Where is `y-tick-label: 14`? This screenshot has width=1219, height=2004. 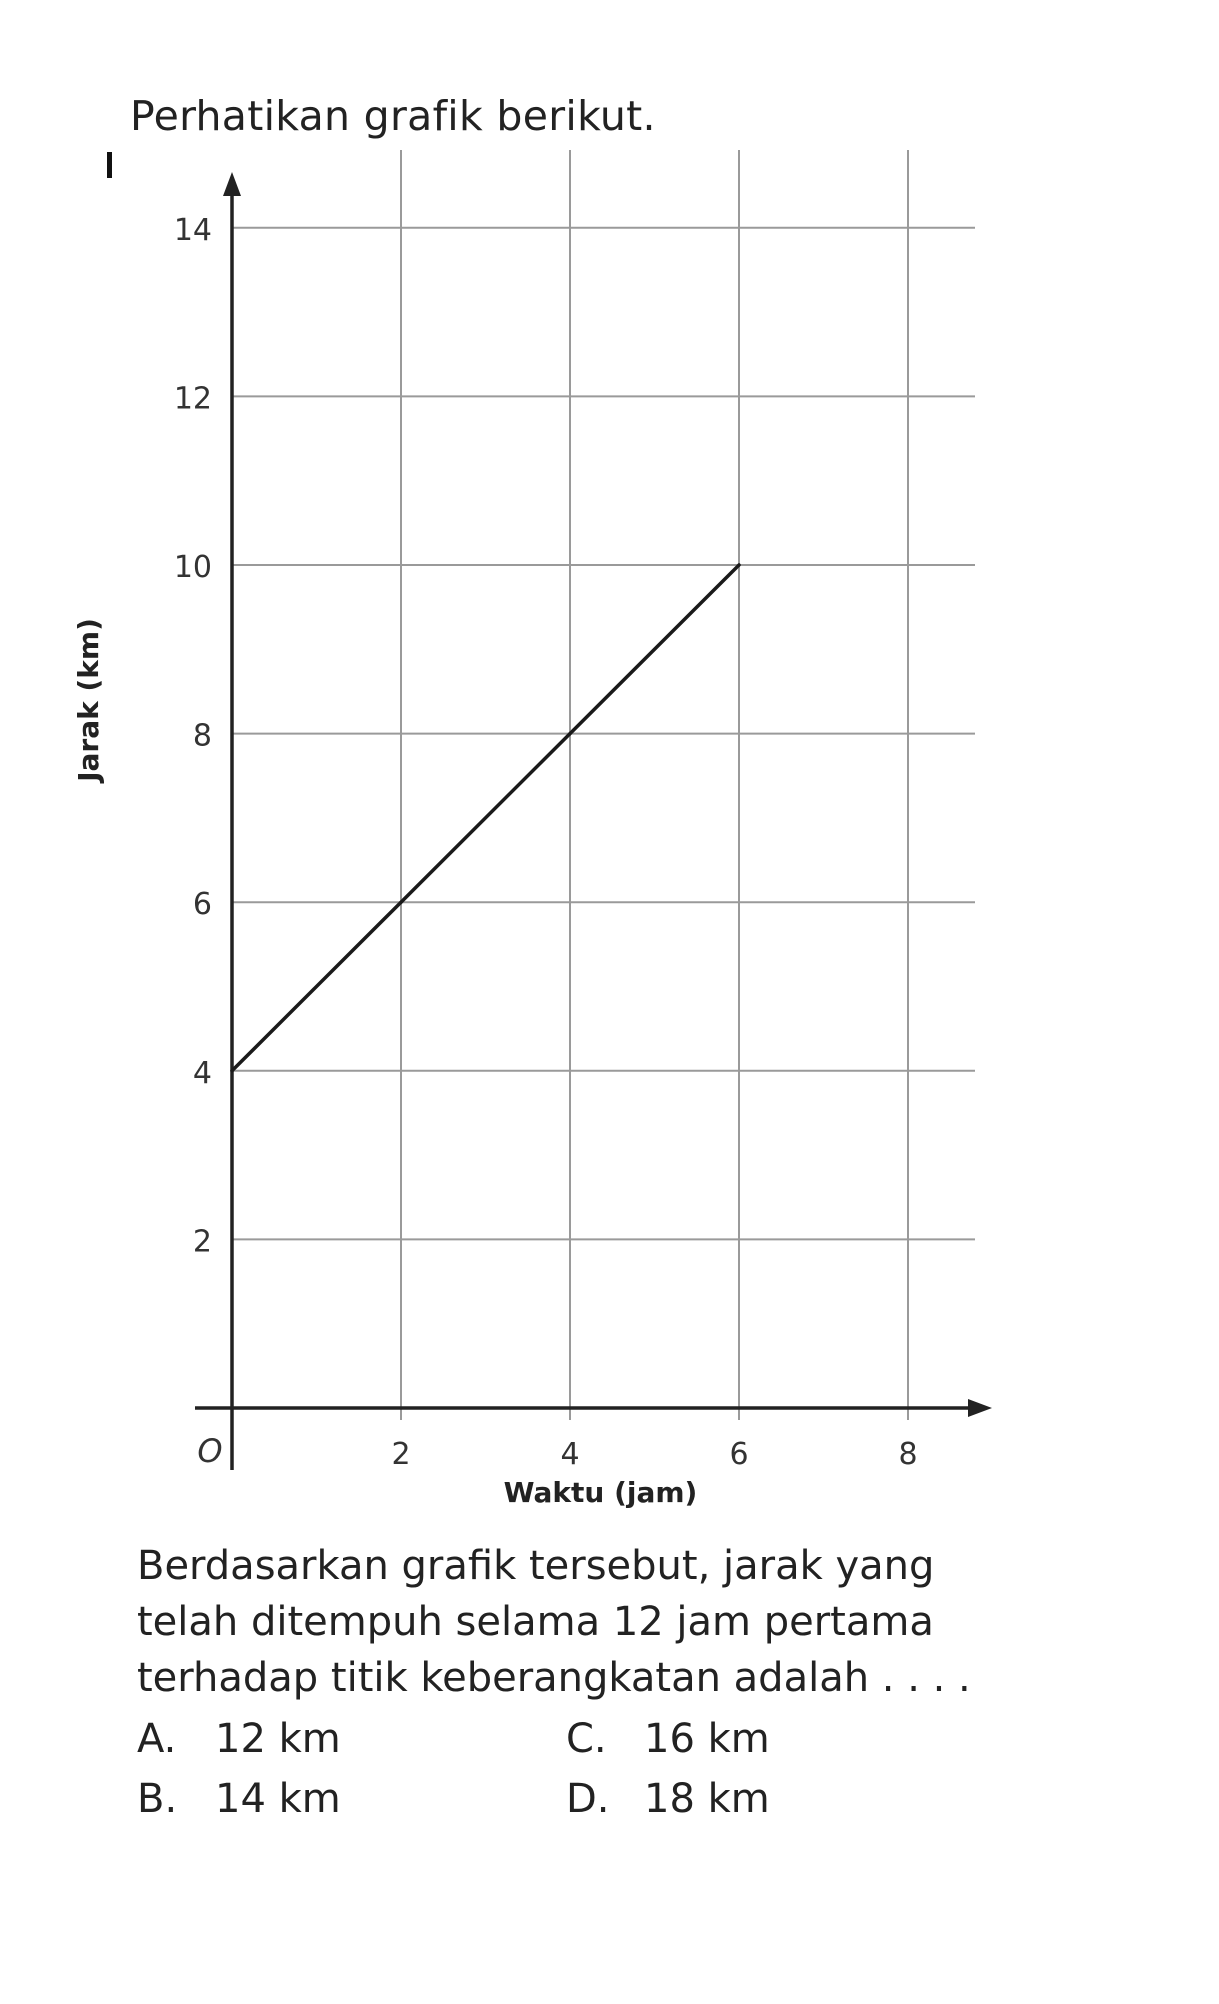
y-tick-label: 14 is located at coordinates (193, 230).